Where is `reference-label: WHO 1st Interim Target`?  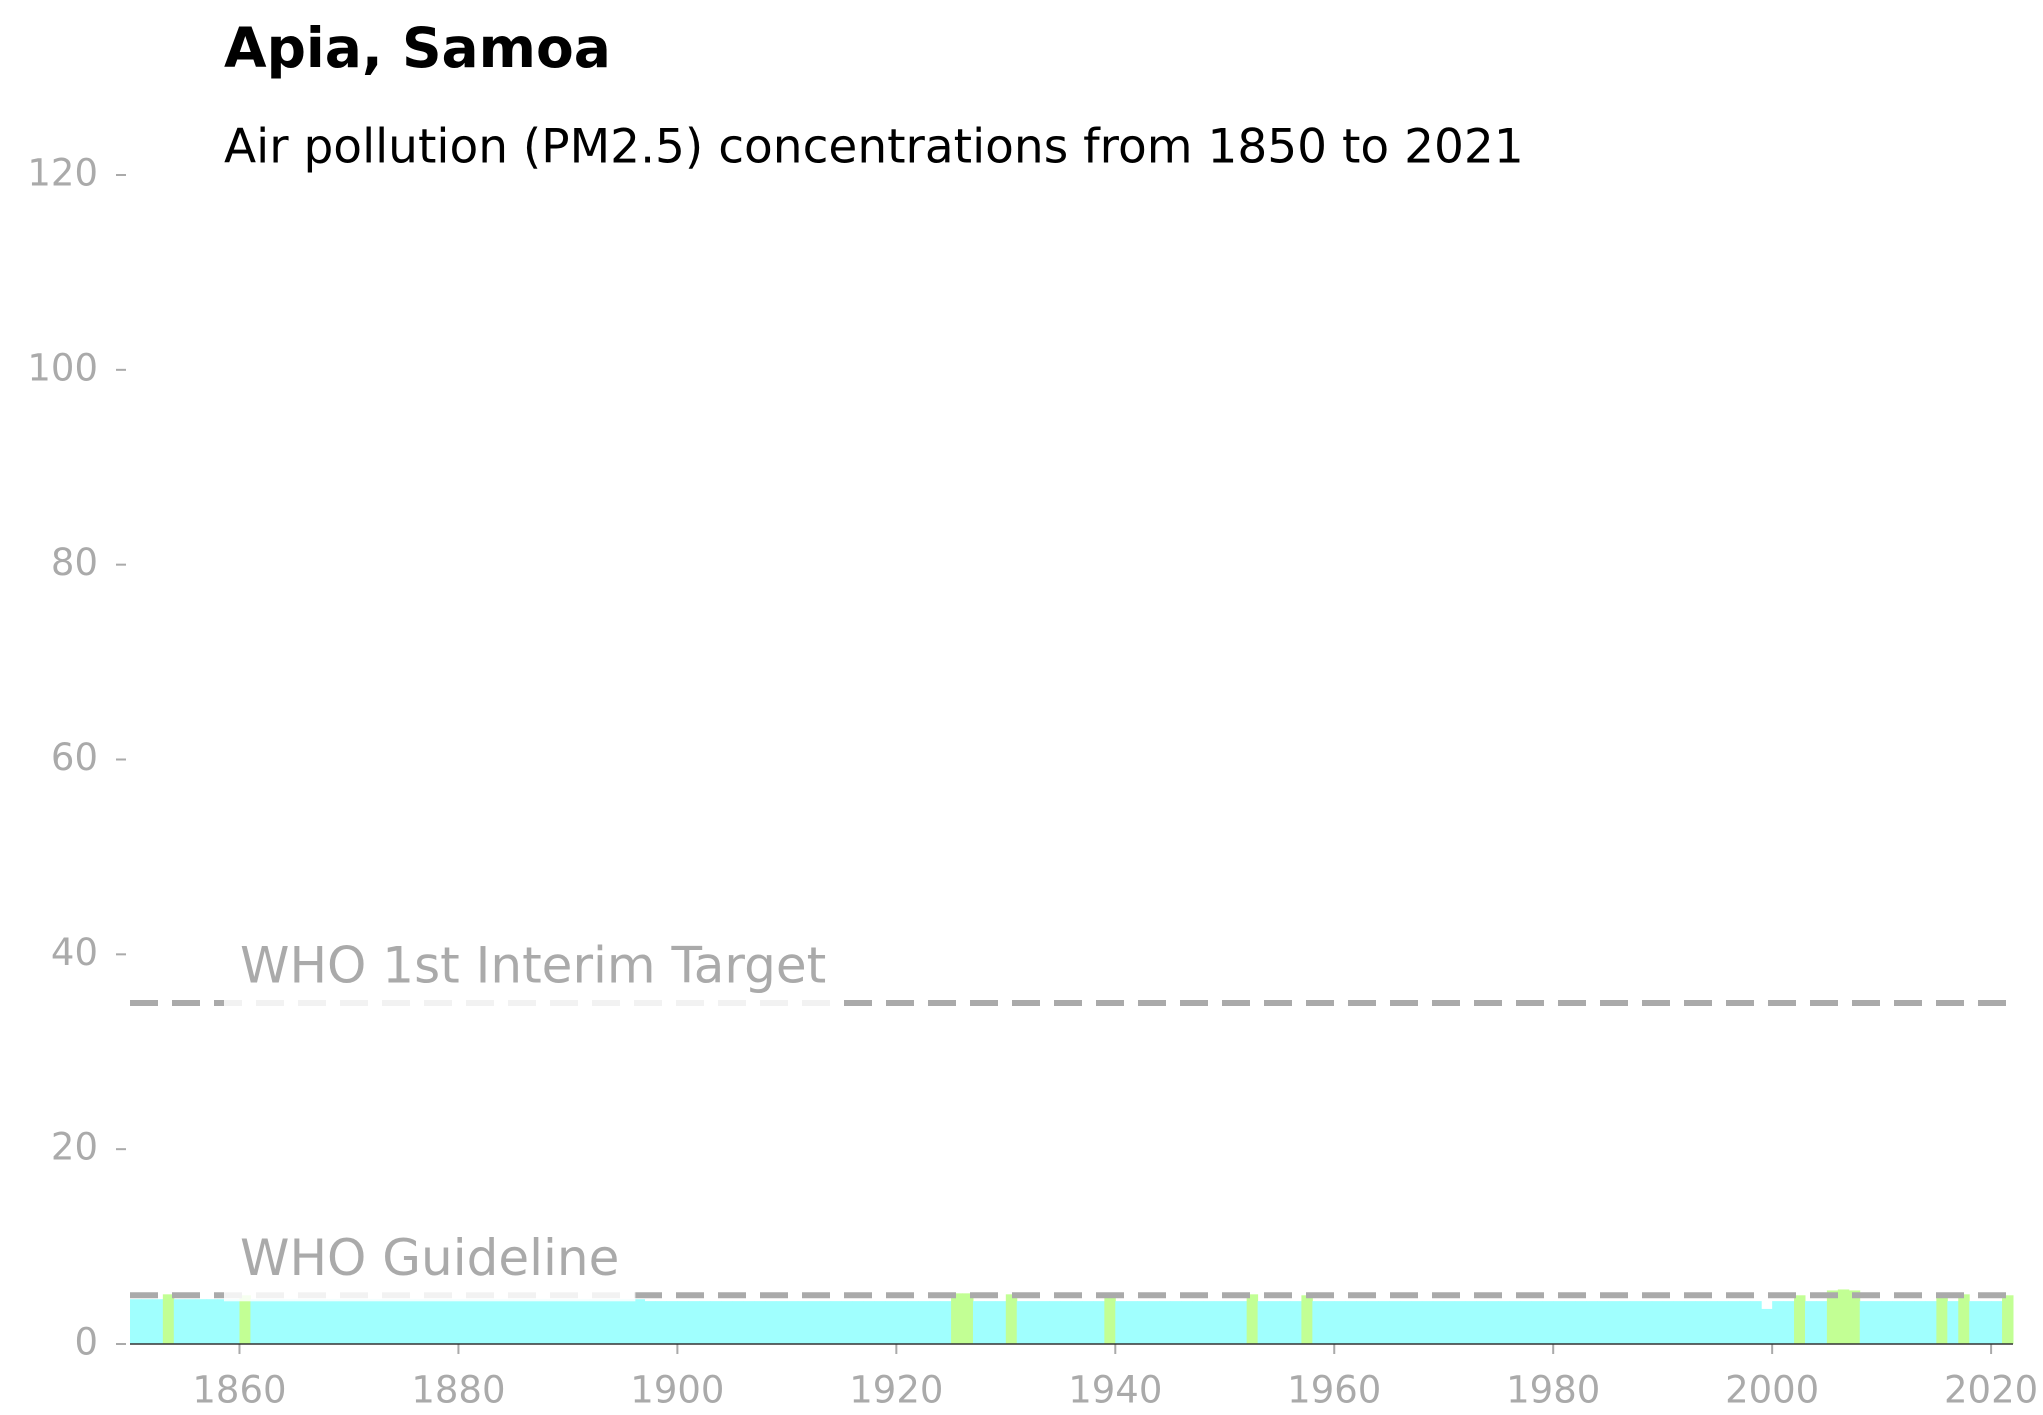
reference-label: WHO 1st Interim Target is located at coordinates (533, 966).